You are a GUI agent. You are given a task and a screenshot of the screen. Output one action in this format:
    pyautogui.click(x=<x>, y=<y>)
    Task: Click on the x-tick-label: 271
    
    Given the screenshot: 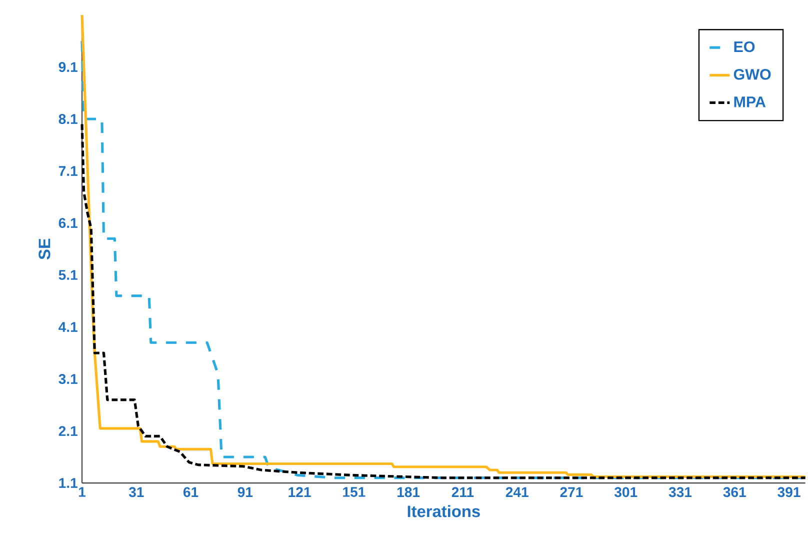 What is the action you would take?
    pyautogui.click(x=571, y=492)
    